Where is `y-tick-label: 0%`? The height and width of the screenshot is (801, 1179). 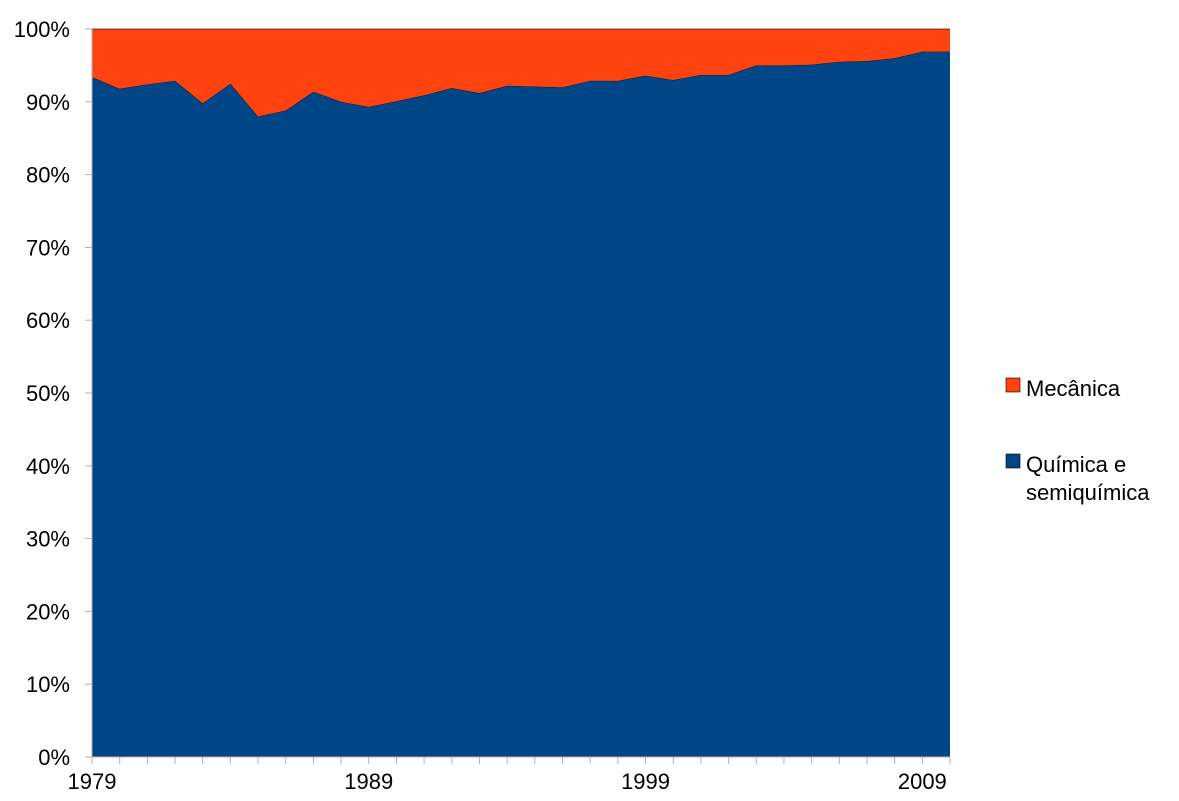 y-tick-label: 0% is located at coordinates (54, 757).